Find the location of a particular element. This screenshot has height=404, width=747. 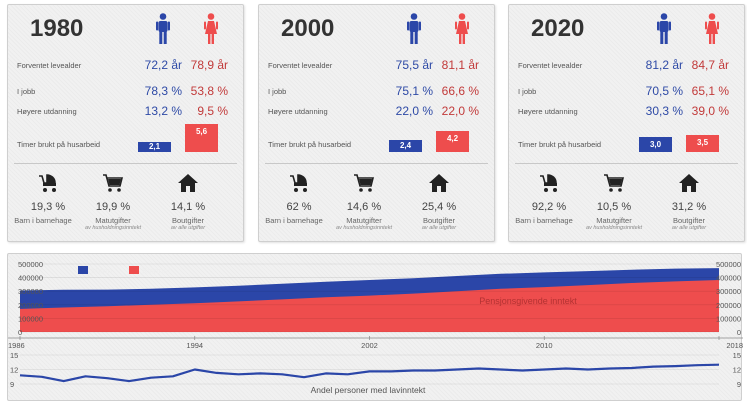

legend-swatch-menn is located at coordinates (83, 270).